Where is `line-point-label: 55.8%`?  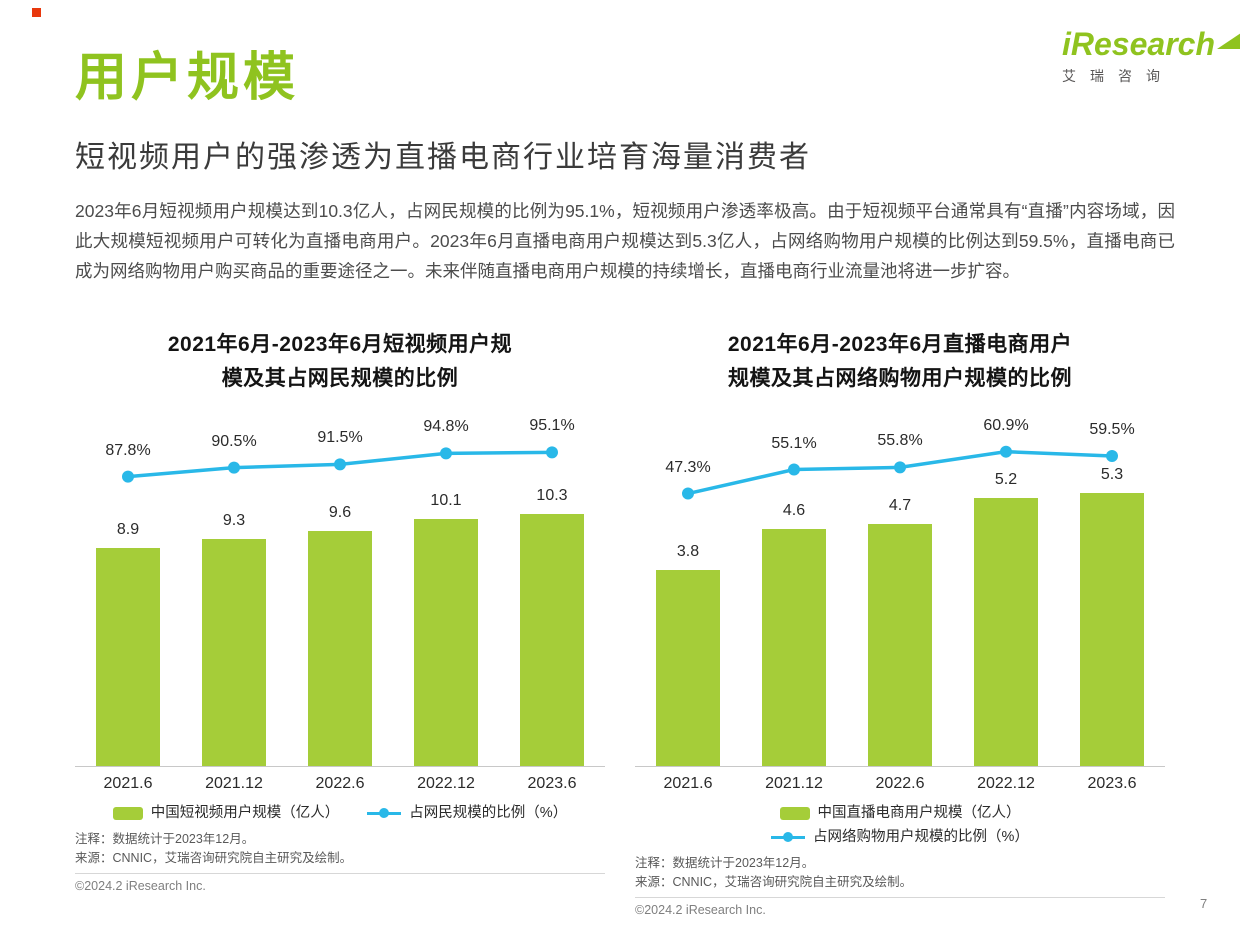
line-point-label: 55.8% is located at coordinates (900, 441).